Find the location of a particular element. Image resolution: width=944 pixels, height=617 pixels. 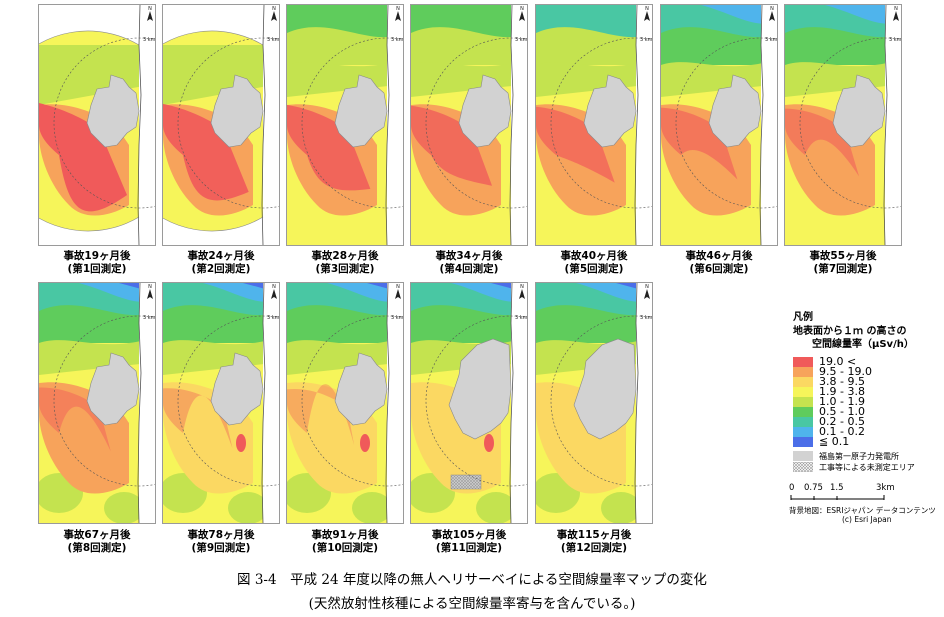

map-caption: 事故46ヶ月後 (第6回測定) is located at coordinates (719, 263).